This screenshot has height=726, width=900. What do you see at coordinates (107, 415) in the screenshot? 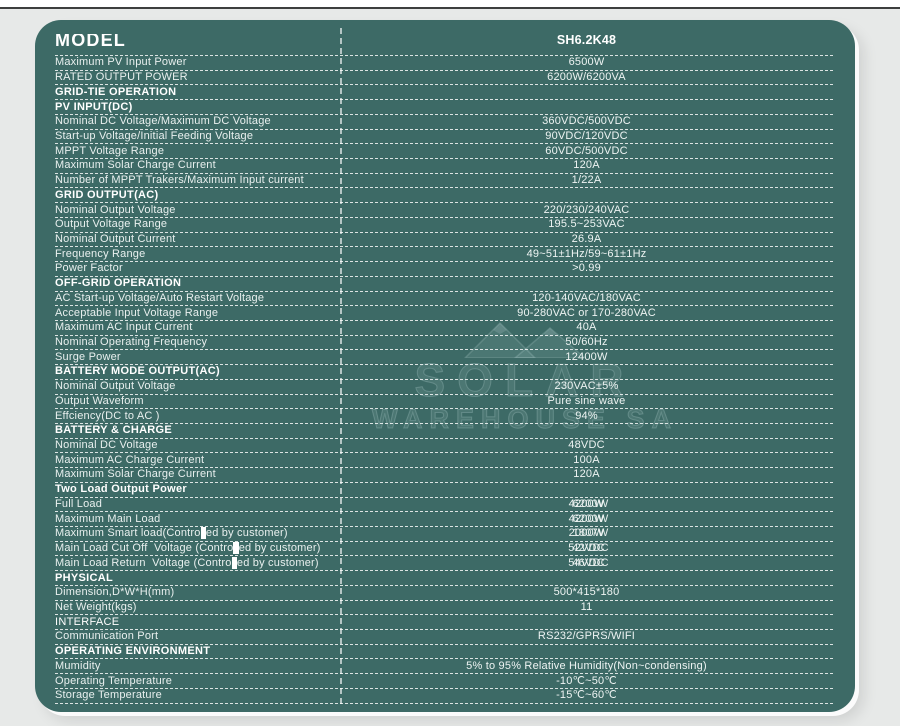
I see `row-label: Effciency(DC to AC )` at bounding box center [107, 415].